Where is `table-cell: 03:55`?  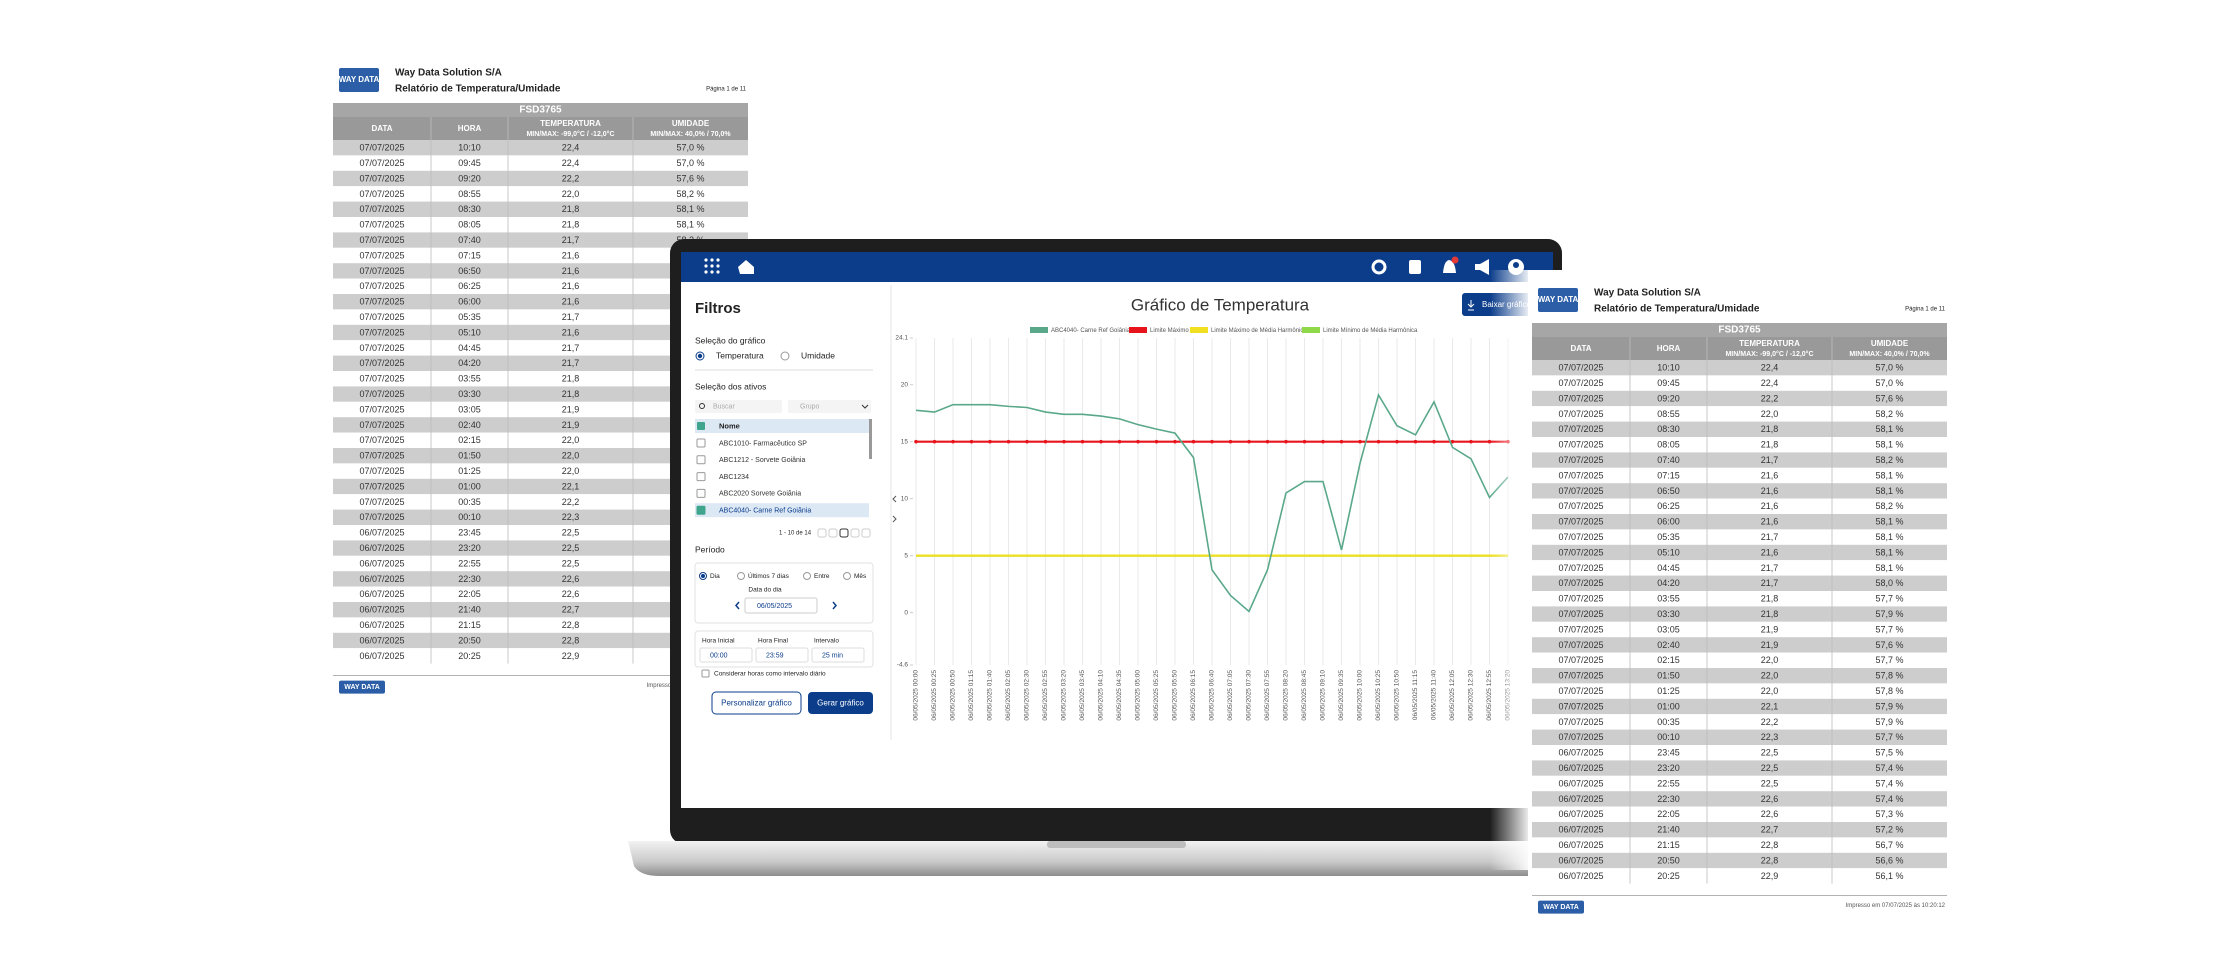
table-cell: 03:55 is located at coordinates (469, 379).